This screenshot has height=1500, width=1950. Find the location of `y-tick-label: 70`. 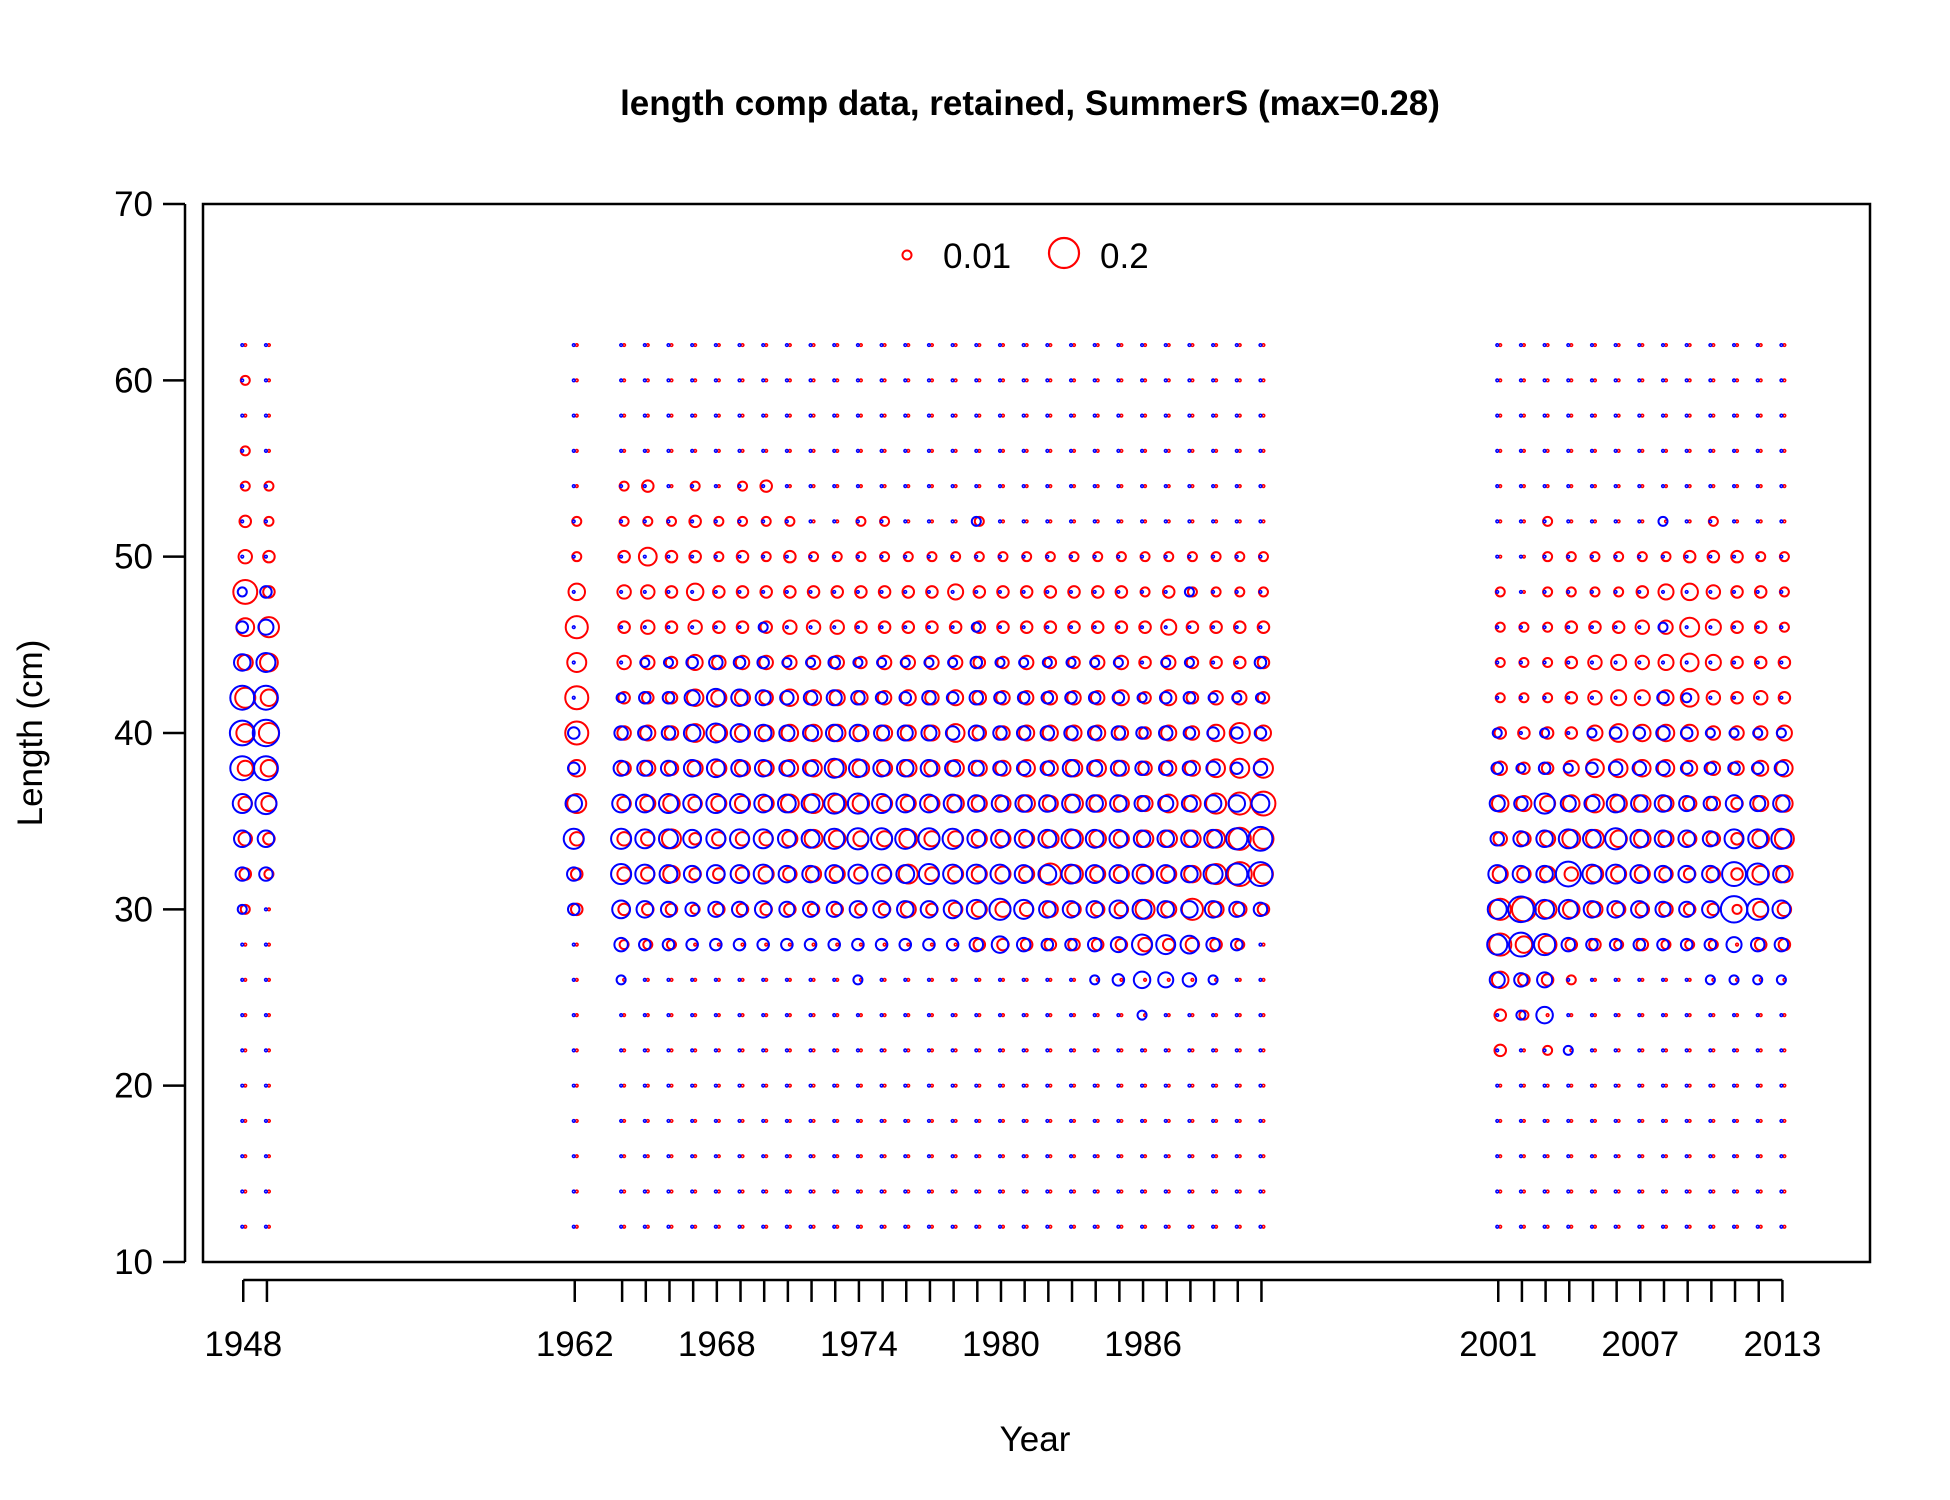

y-tick-label: 70 is located at coordinates (133, 204).